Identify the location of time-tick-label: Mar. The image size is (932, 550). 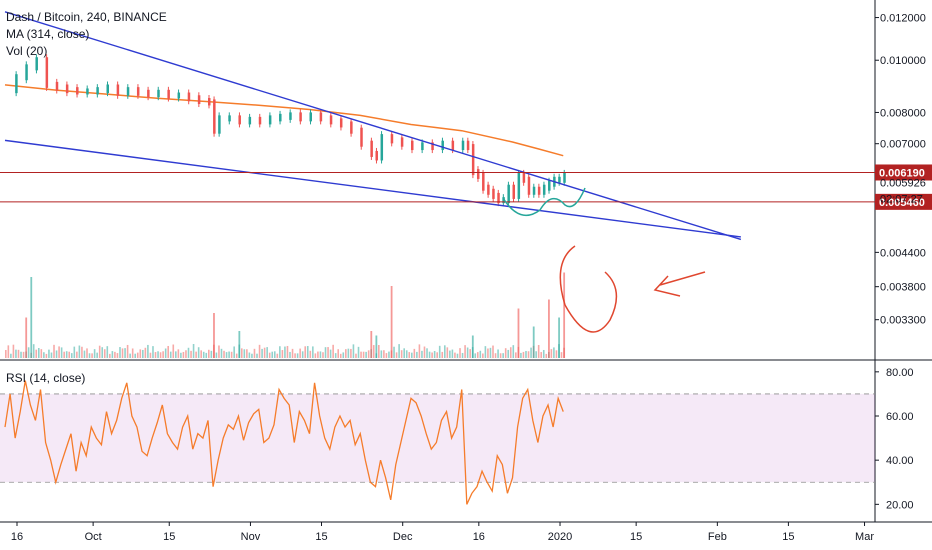
(864, 537).